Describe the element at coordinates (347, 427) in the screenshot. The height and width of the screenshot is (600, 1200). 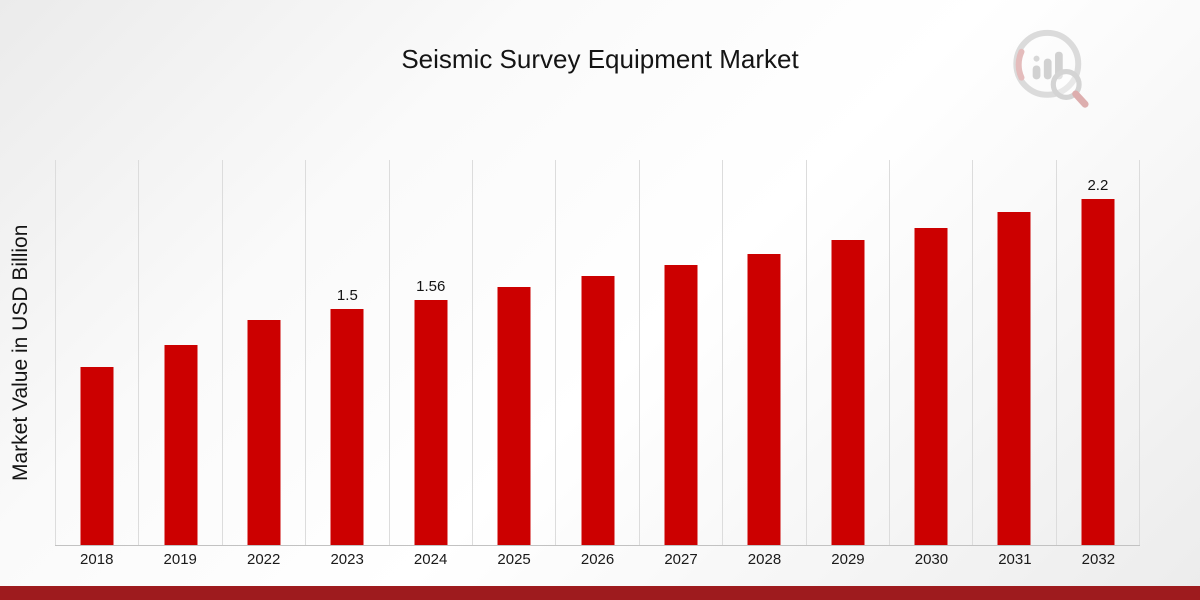
I see `bar-2023` at that location.